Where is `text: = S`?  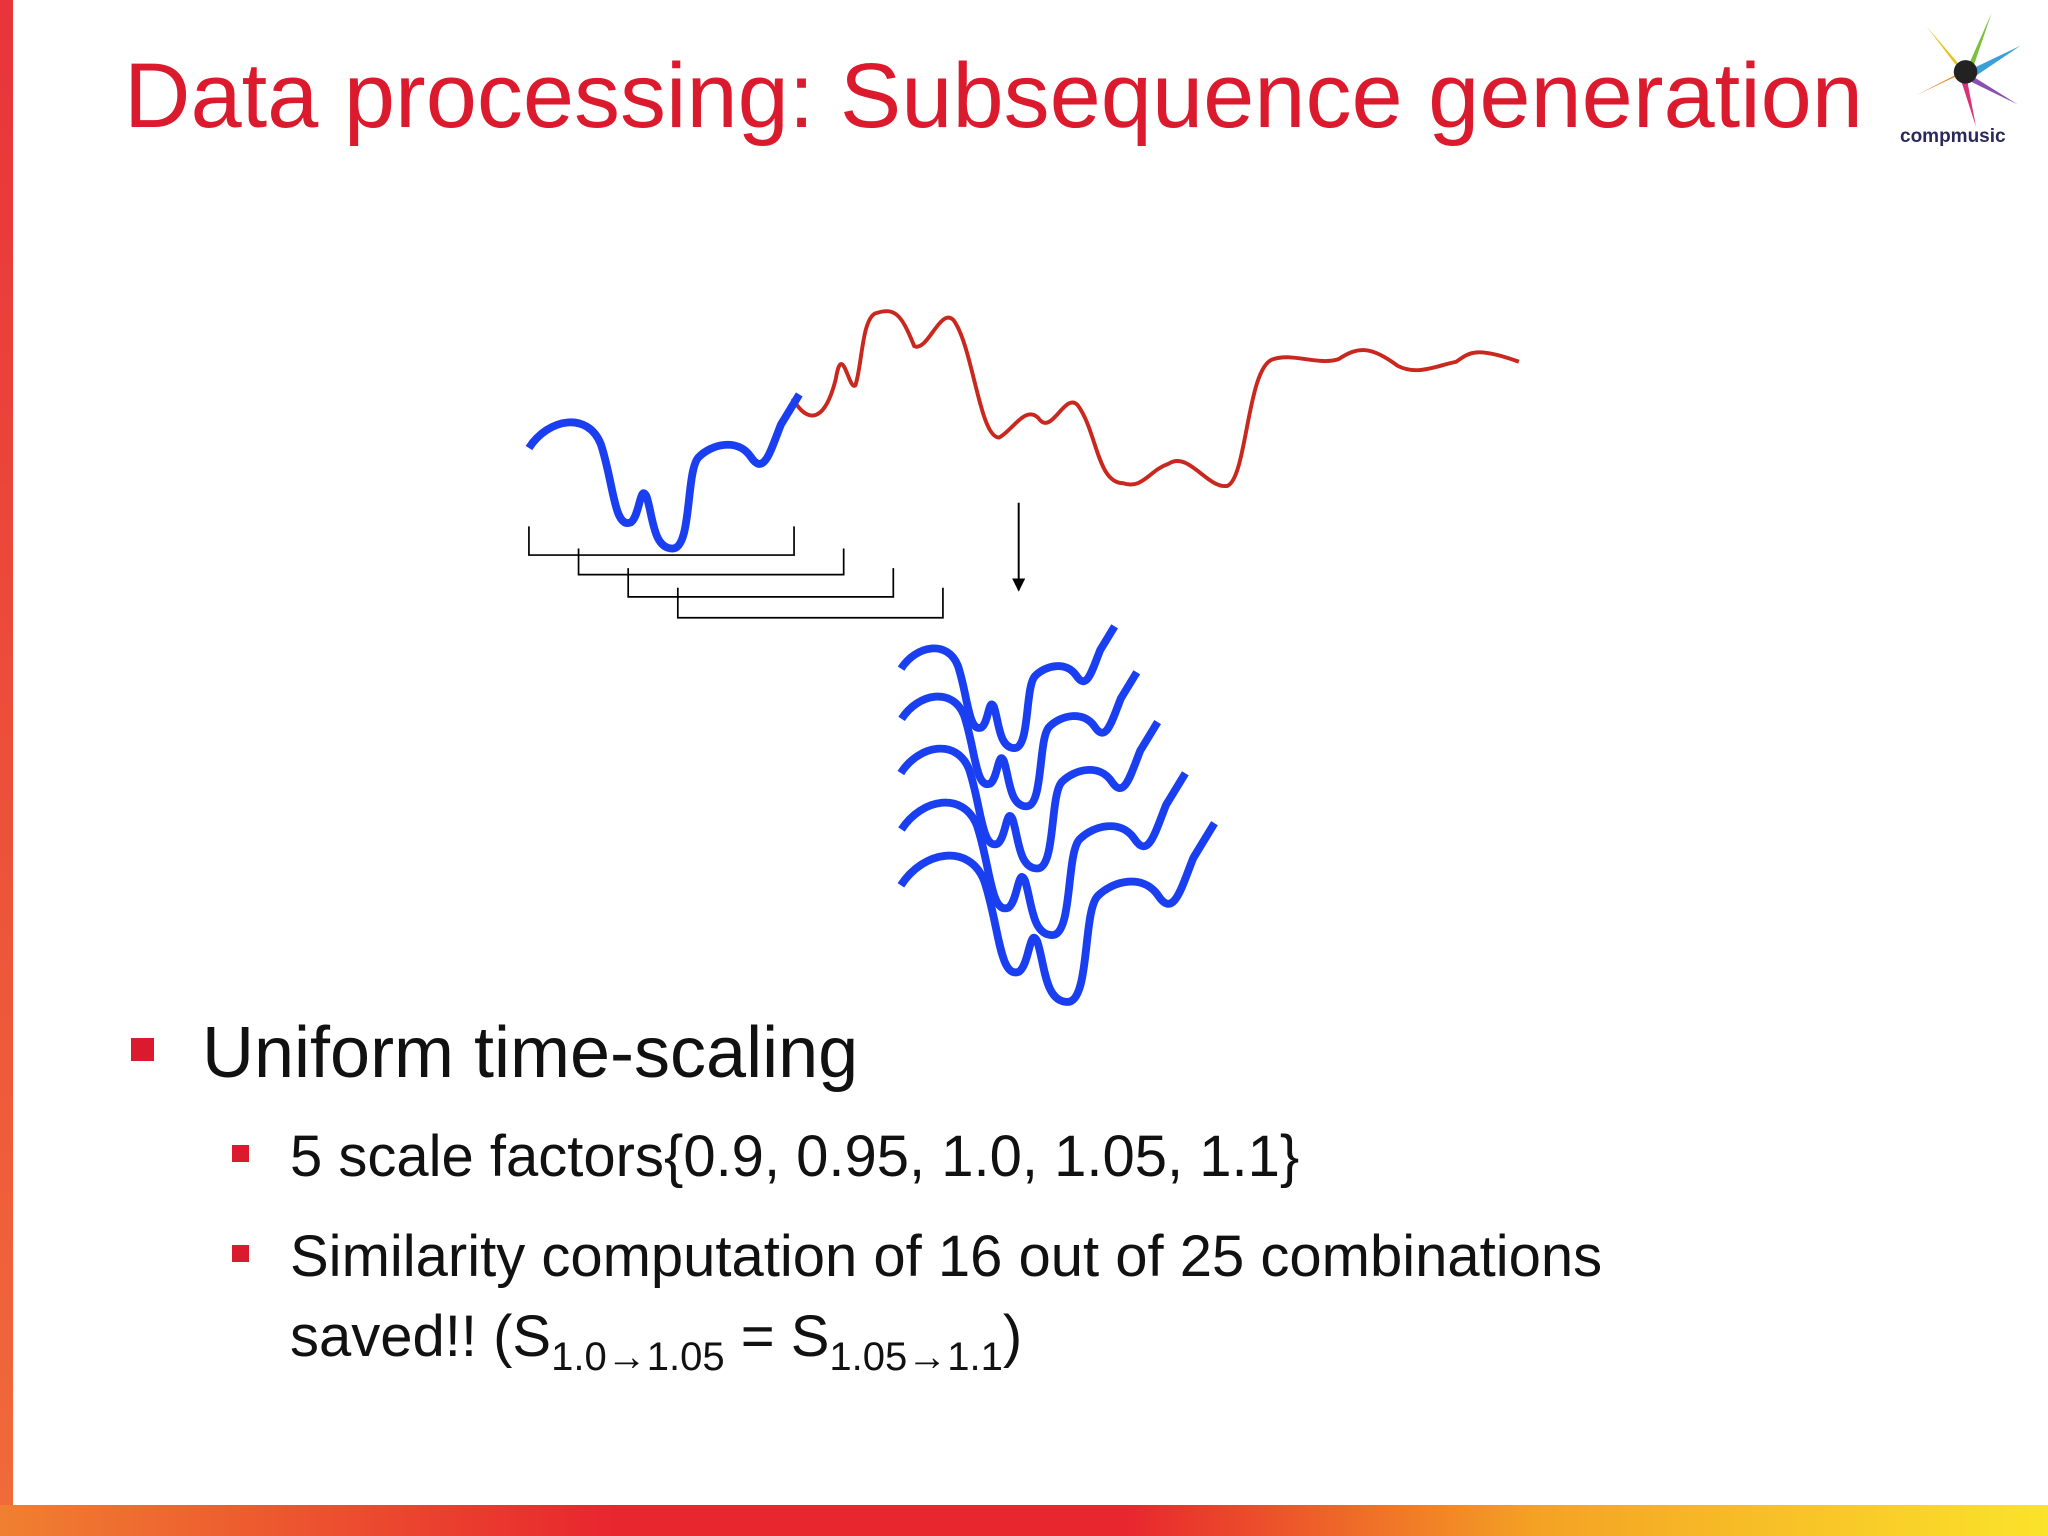 text: = S is located at coordinates (777, 1336).